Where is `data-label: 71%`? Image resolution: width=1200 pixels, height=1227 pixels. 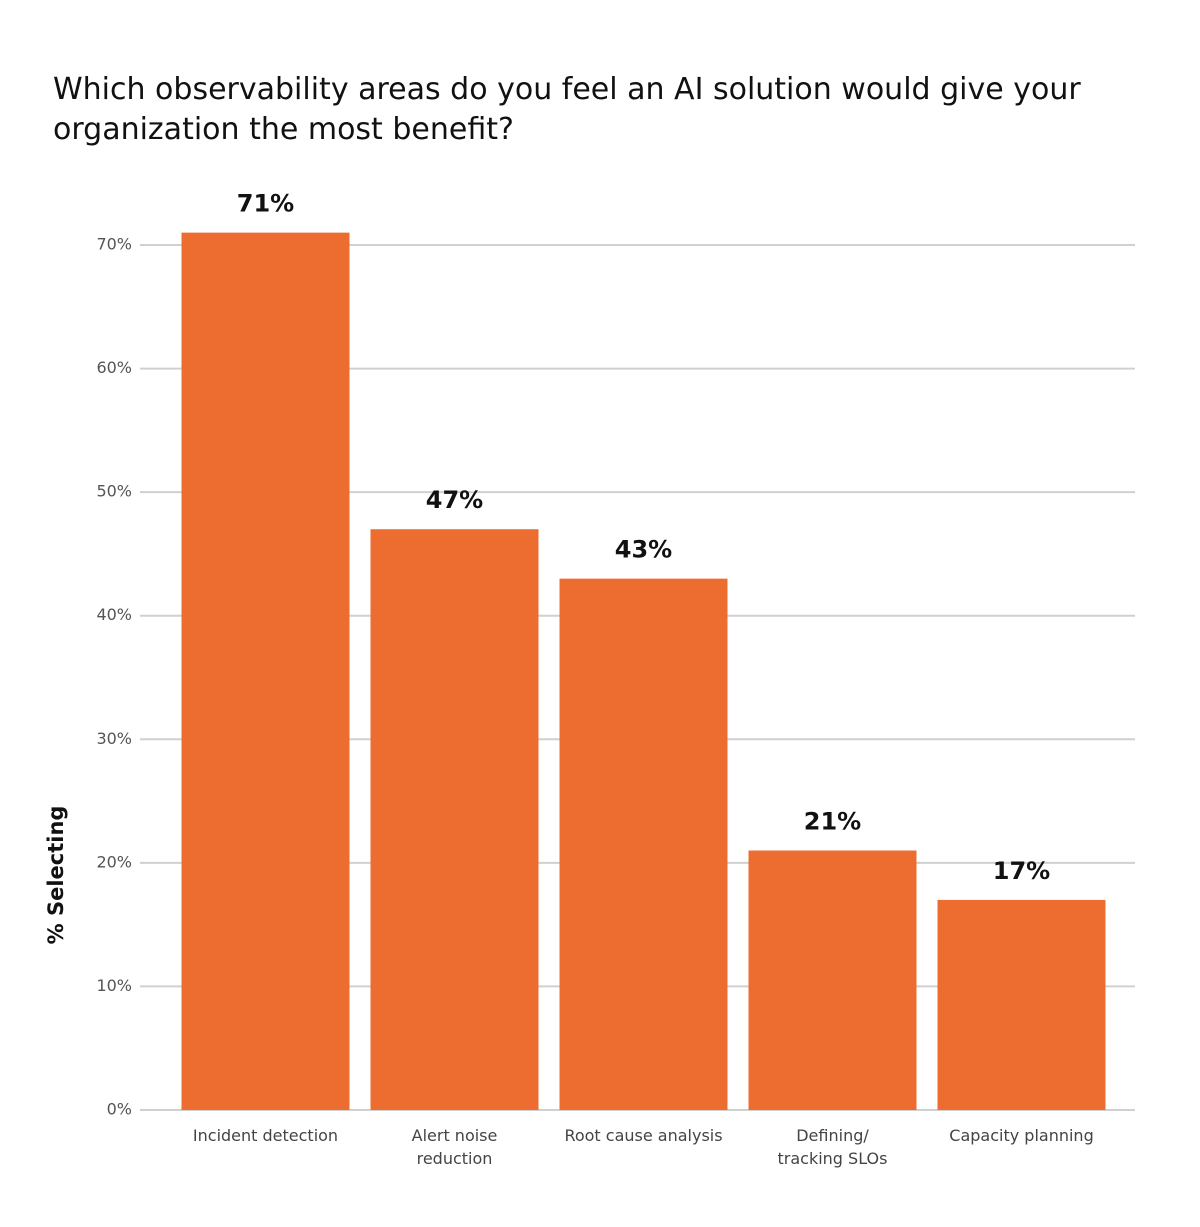 data-label: 71% is located at coordinates (265, 204).